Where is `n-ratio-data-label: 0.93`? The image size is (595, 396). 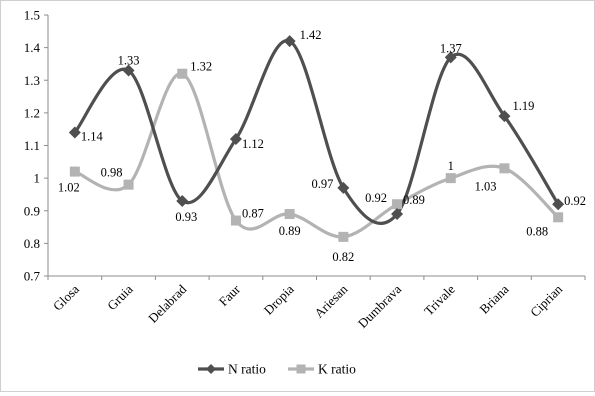
n-ratio-data-label: 0.93 is located at coordinates (186, 217).